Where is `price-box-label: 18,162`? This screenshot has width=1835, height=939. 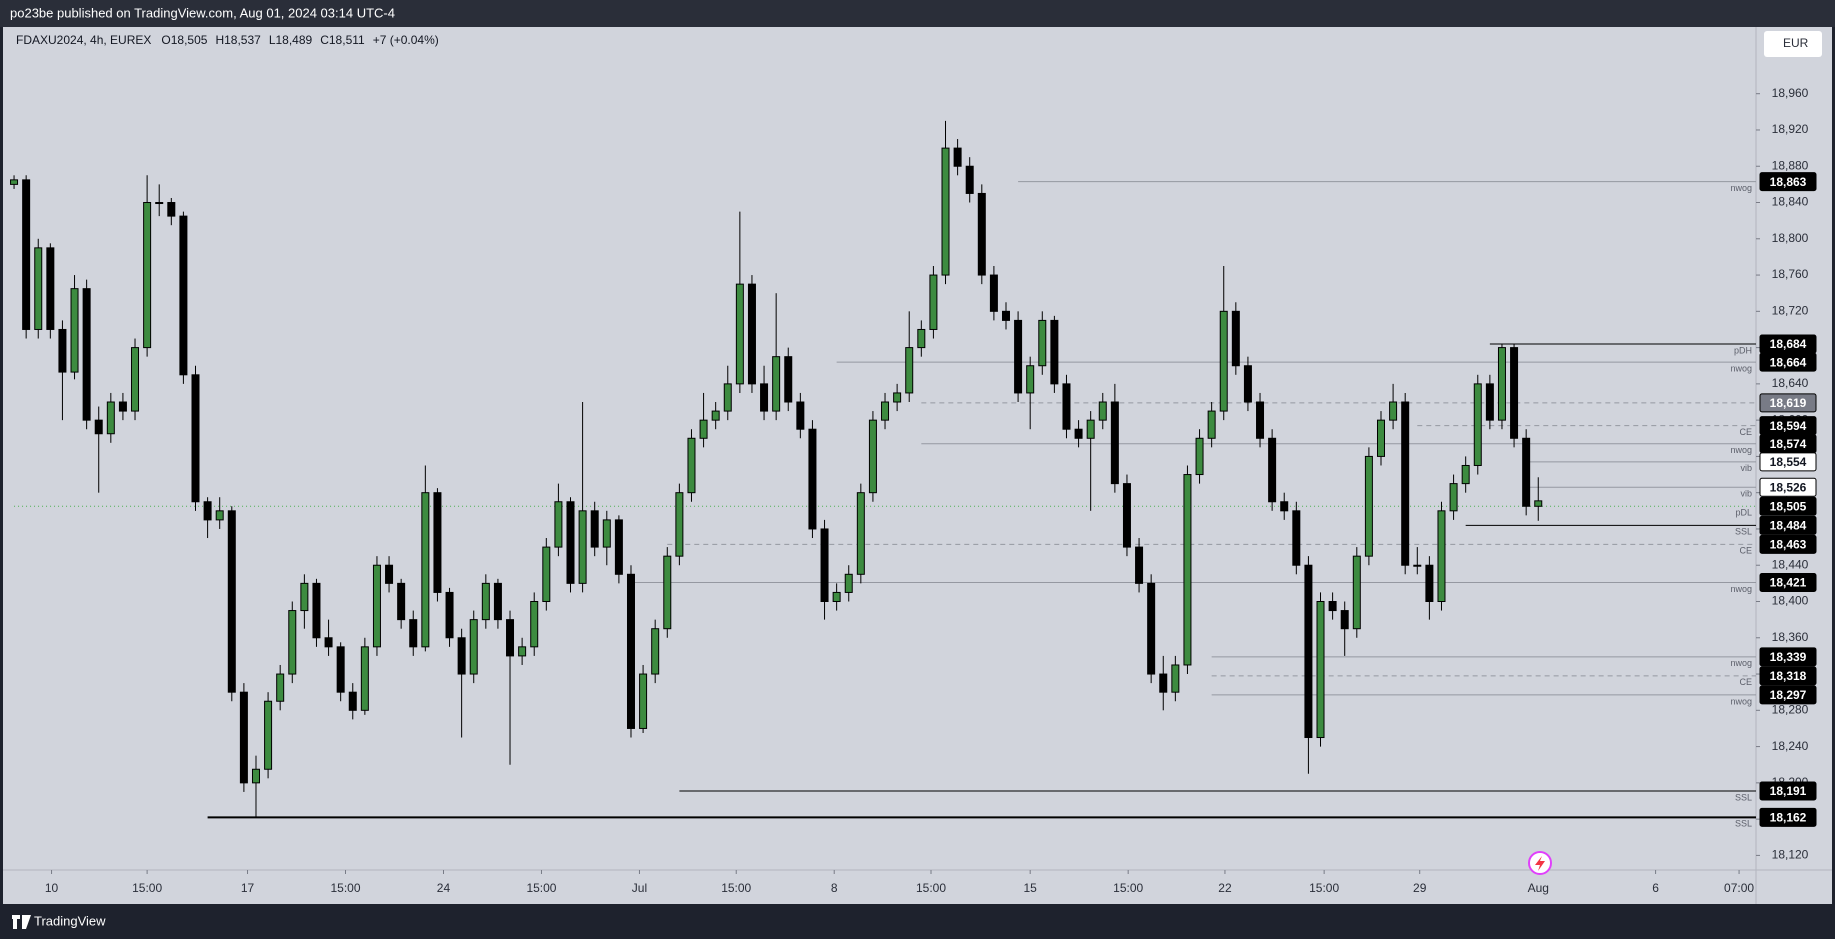
price-box-label: 18,162 is located at coordinates (1788, 817).